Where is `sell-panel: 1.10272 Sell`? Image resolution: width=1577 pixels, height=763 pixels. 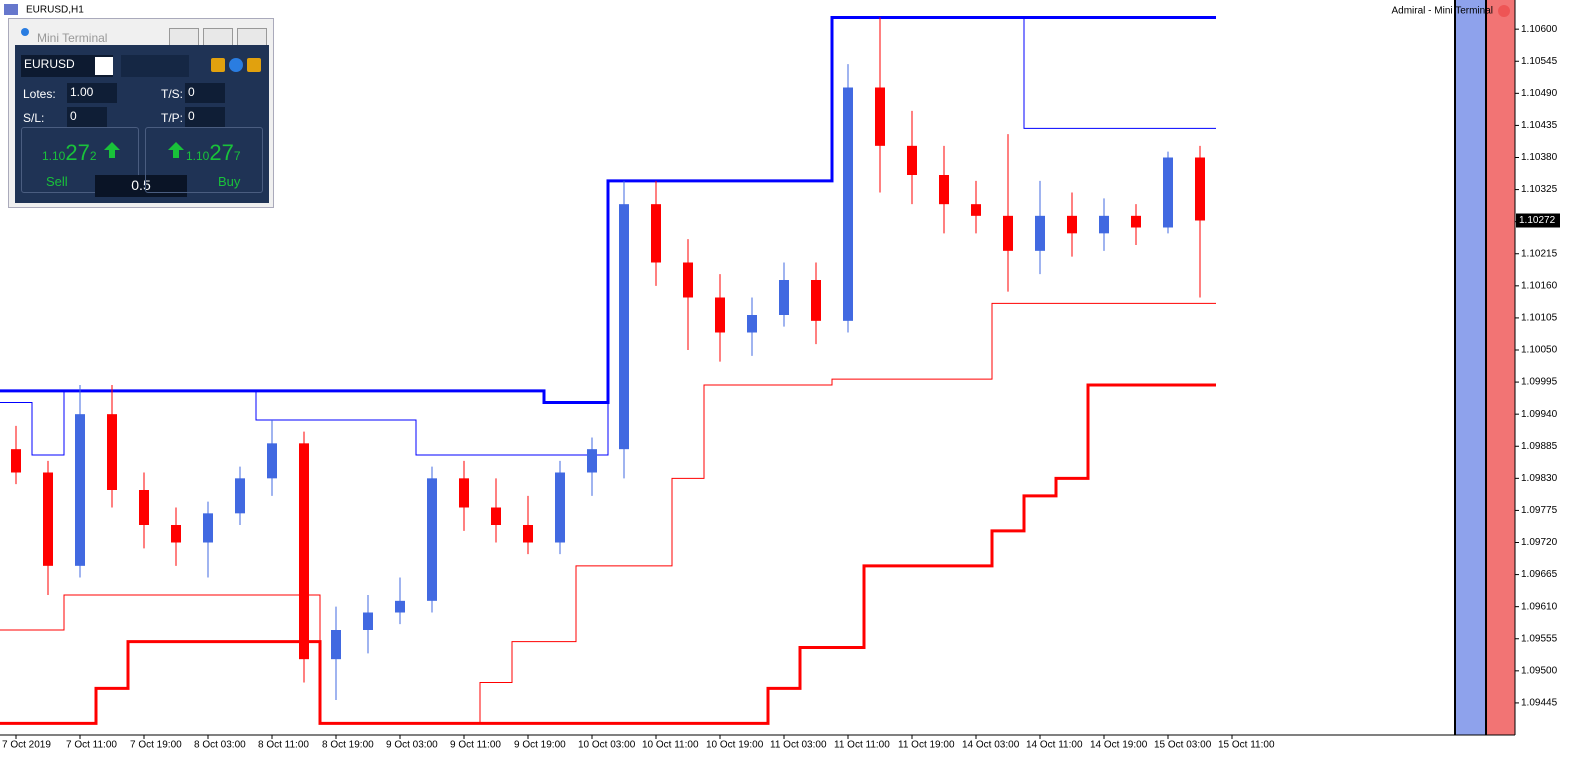
sell-panel: 1.10272 Sell is located at coordinates (80, 160).